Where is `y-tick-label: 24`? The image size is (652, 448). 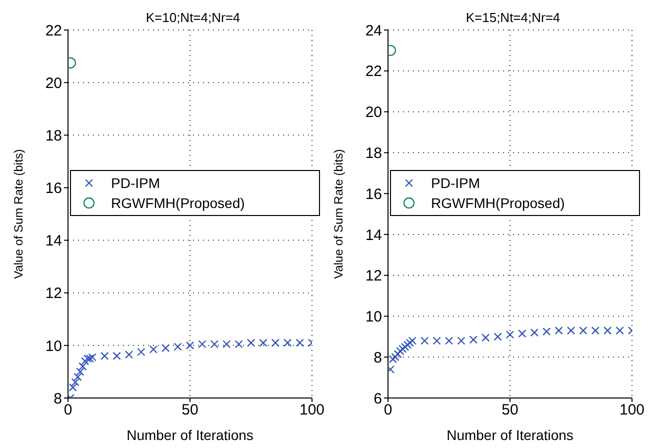 y-tick-label: 24 is located at coordinates (373, 31).